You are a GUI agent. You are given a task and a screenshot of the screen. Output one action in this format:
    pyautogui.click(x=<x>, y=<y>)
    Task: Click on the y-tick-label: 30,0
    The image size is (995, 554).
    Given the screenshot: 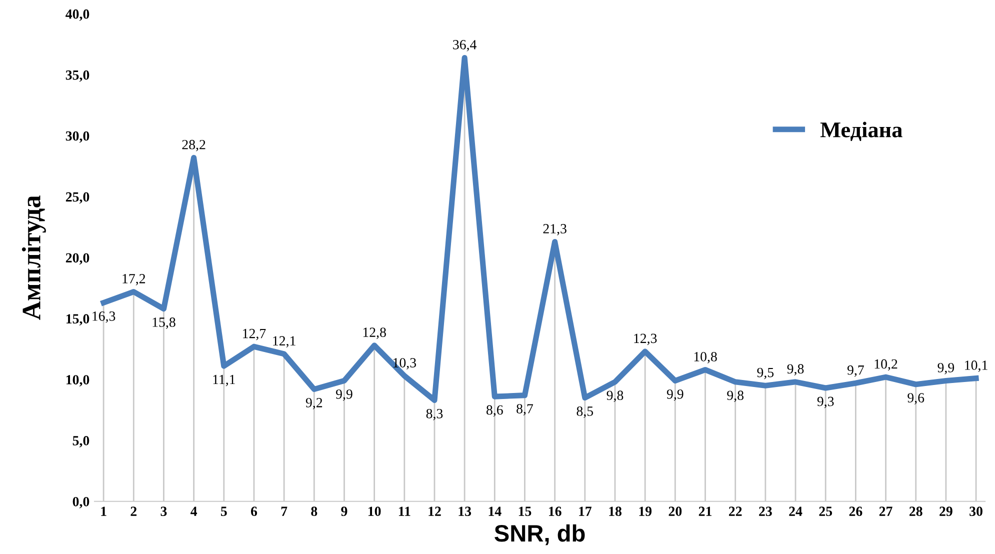 What is the action you would take?
    pyautogui.click(x=78, y=137)
    